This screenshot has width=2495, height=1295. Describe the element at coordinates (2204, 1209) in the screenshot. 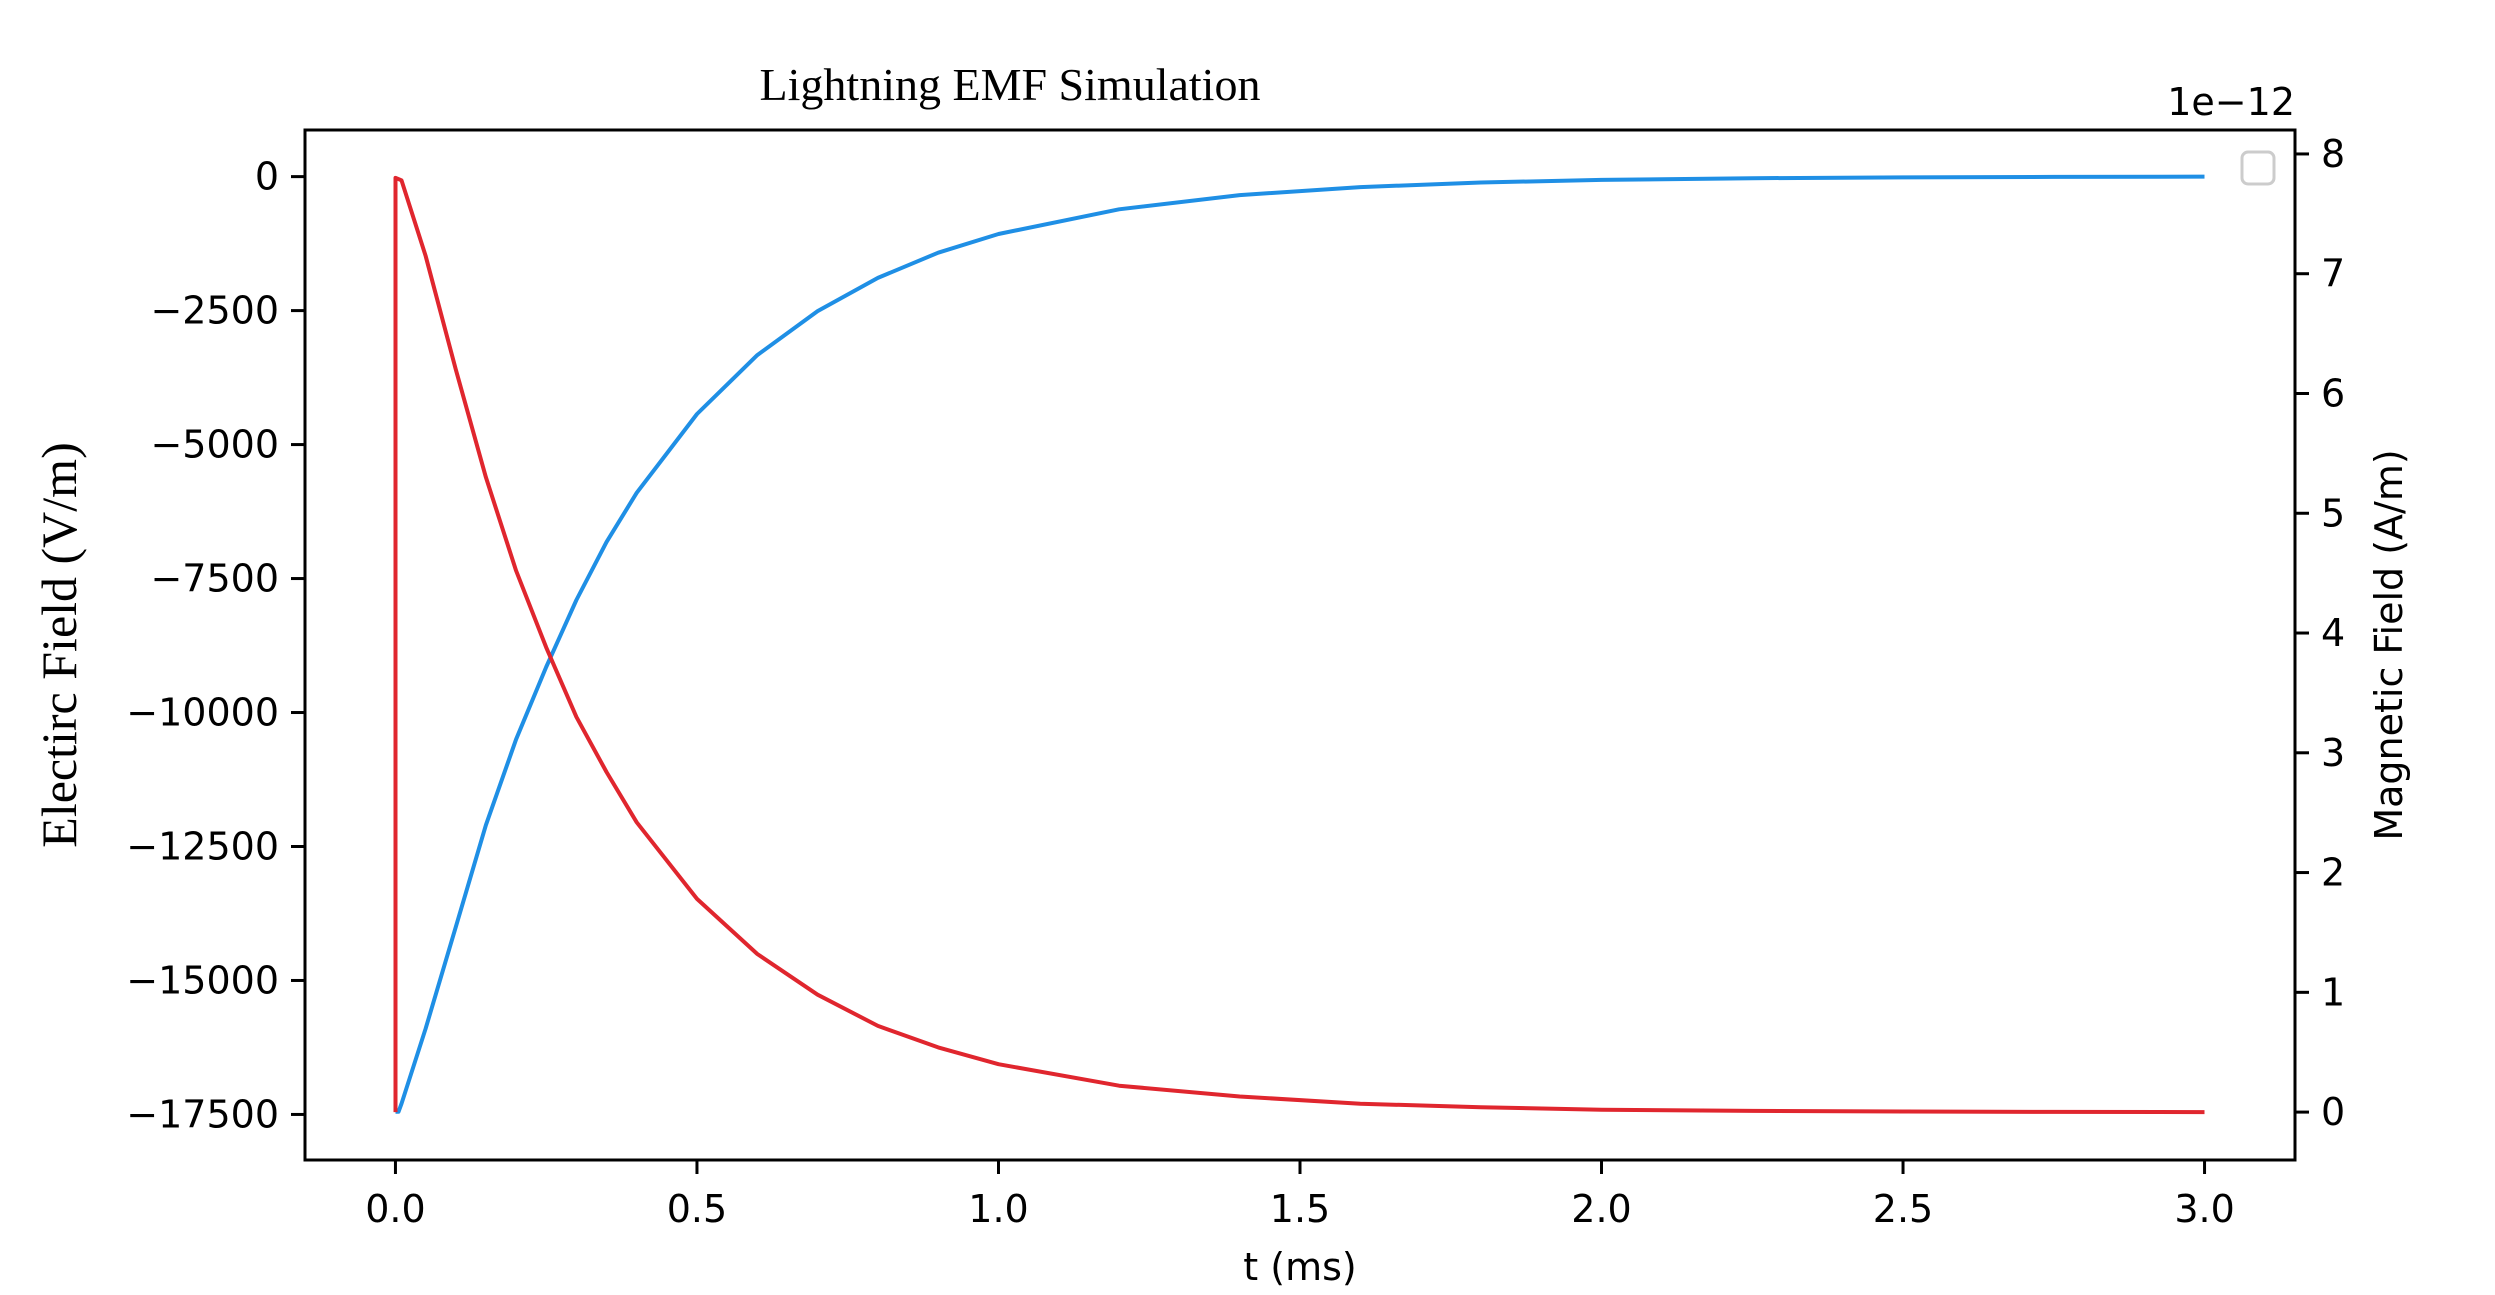

I see `x-tick-label: 3.0` at that location.